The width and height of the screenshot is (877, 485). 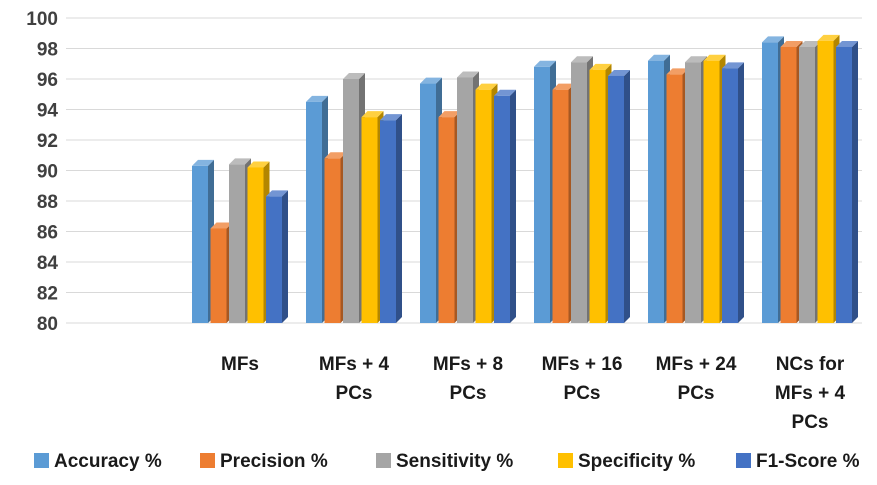 What do you see at coordinates (47, 324) in the screenshot?
I see `y-tick-label: 80` at bounding box center [47, 324].